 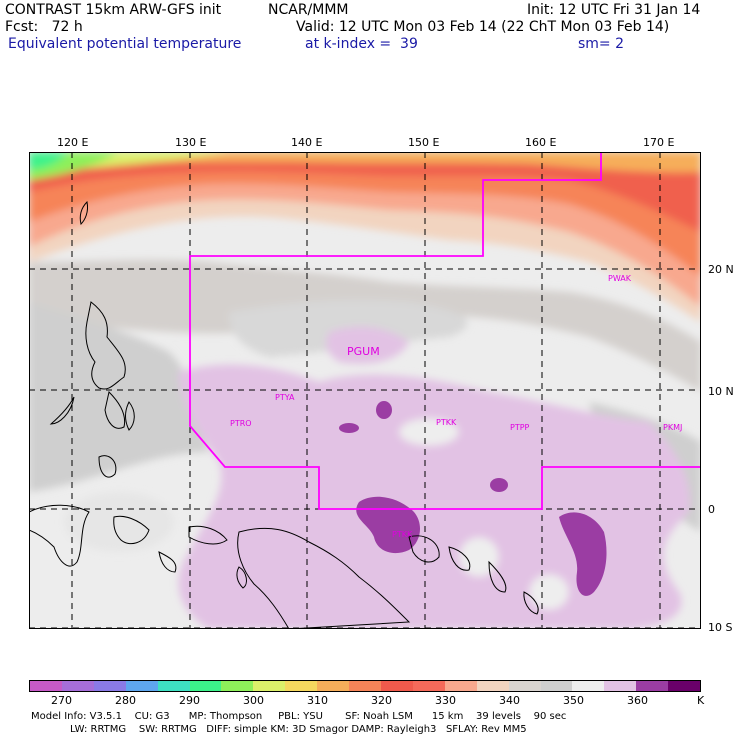 I want to click on field-name: Equivalent potential temperature, so click(x=125, y=44).